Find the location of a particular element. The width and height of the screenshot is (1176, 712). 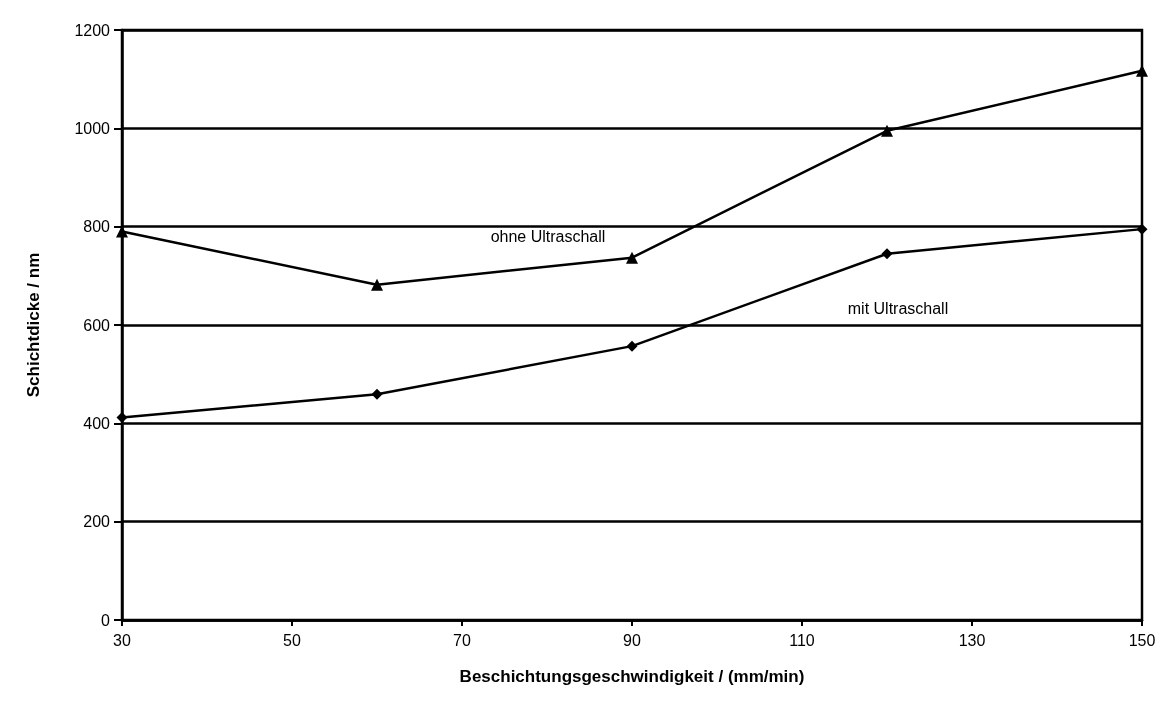

y-tick-label: 0 is located at coordinates (106, 620).